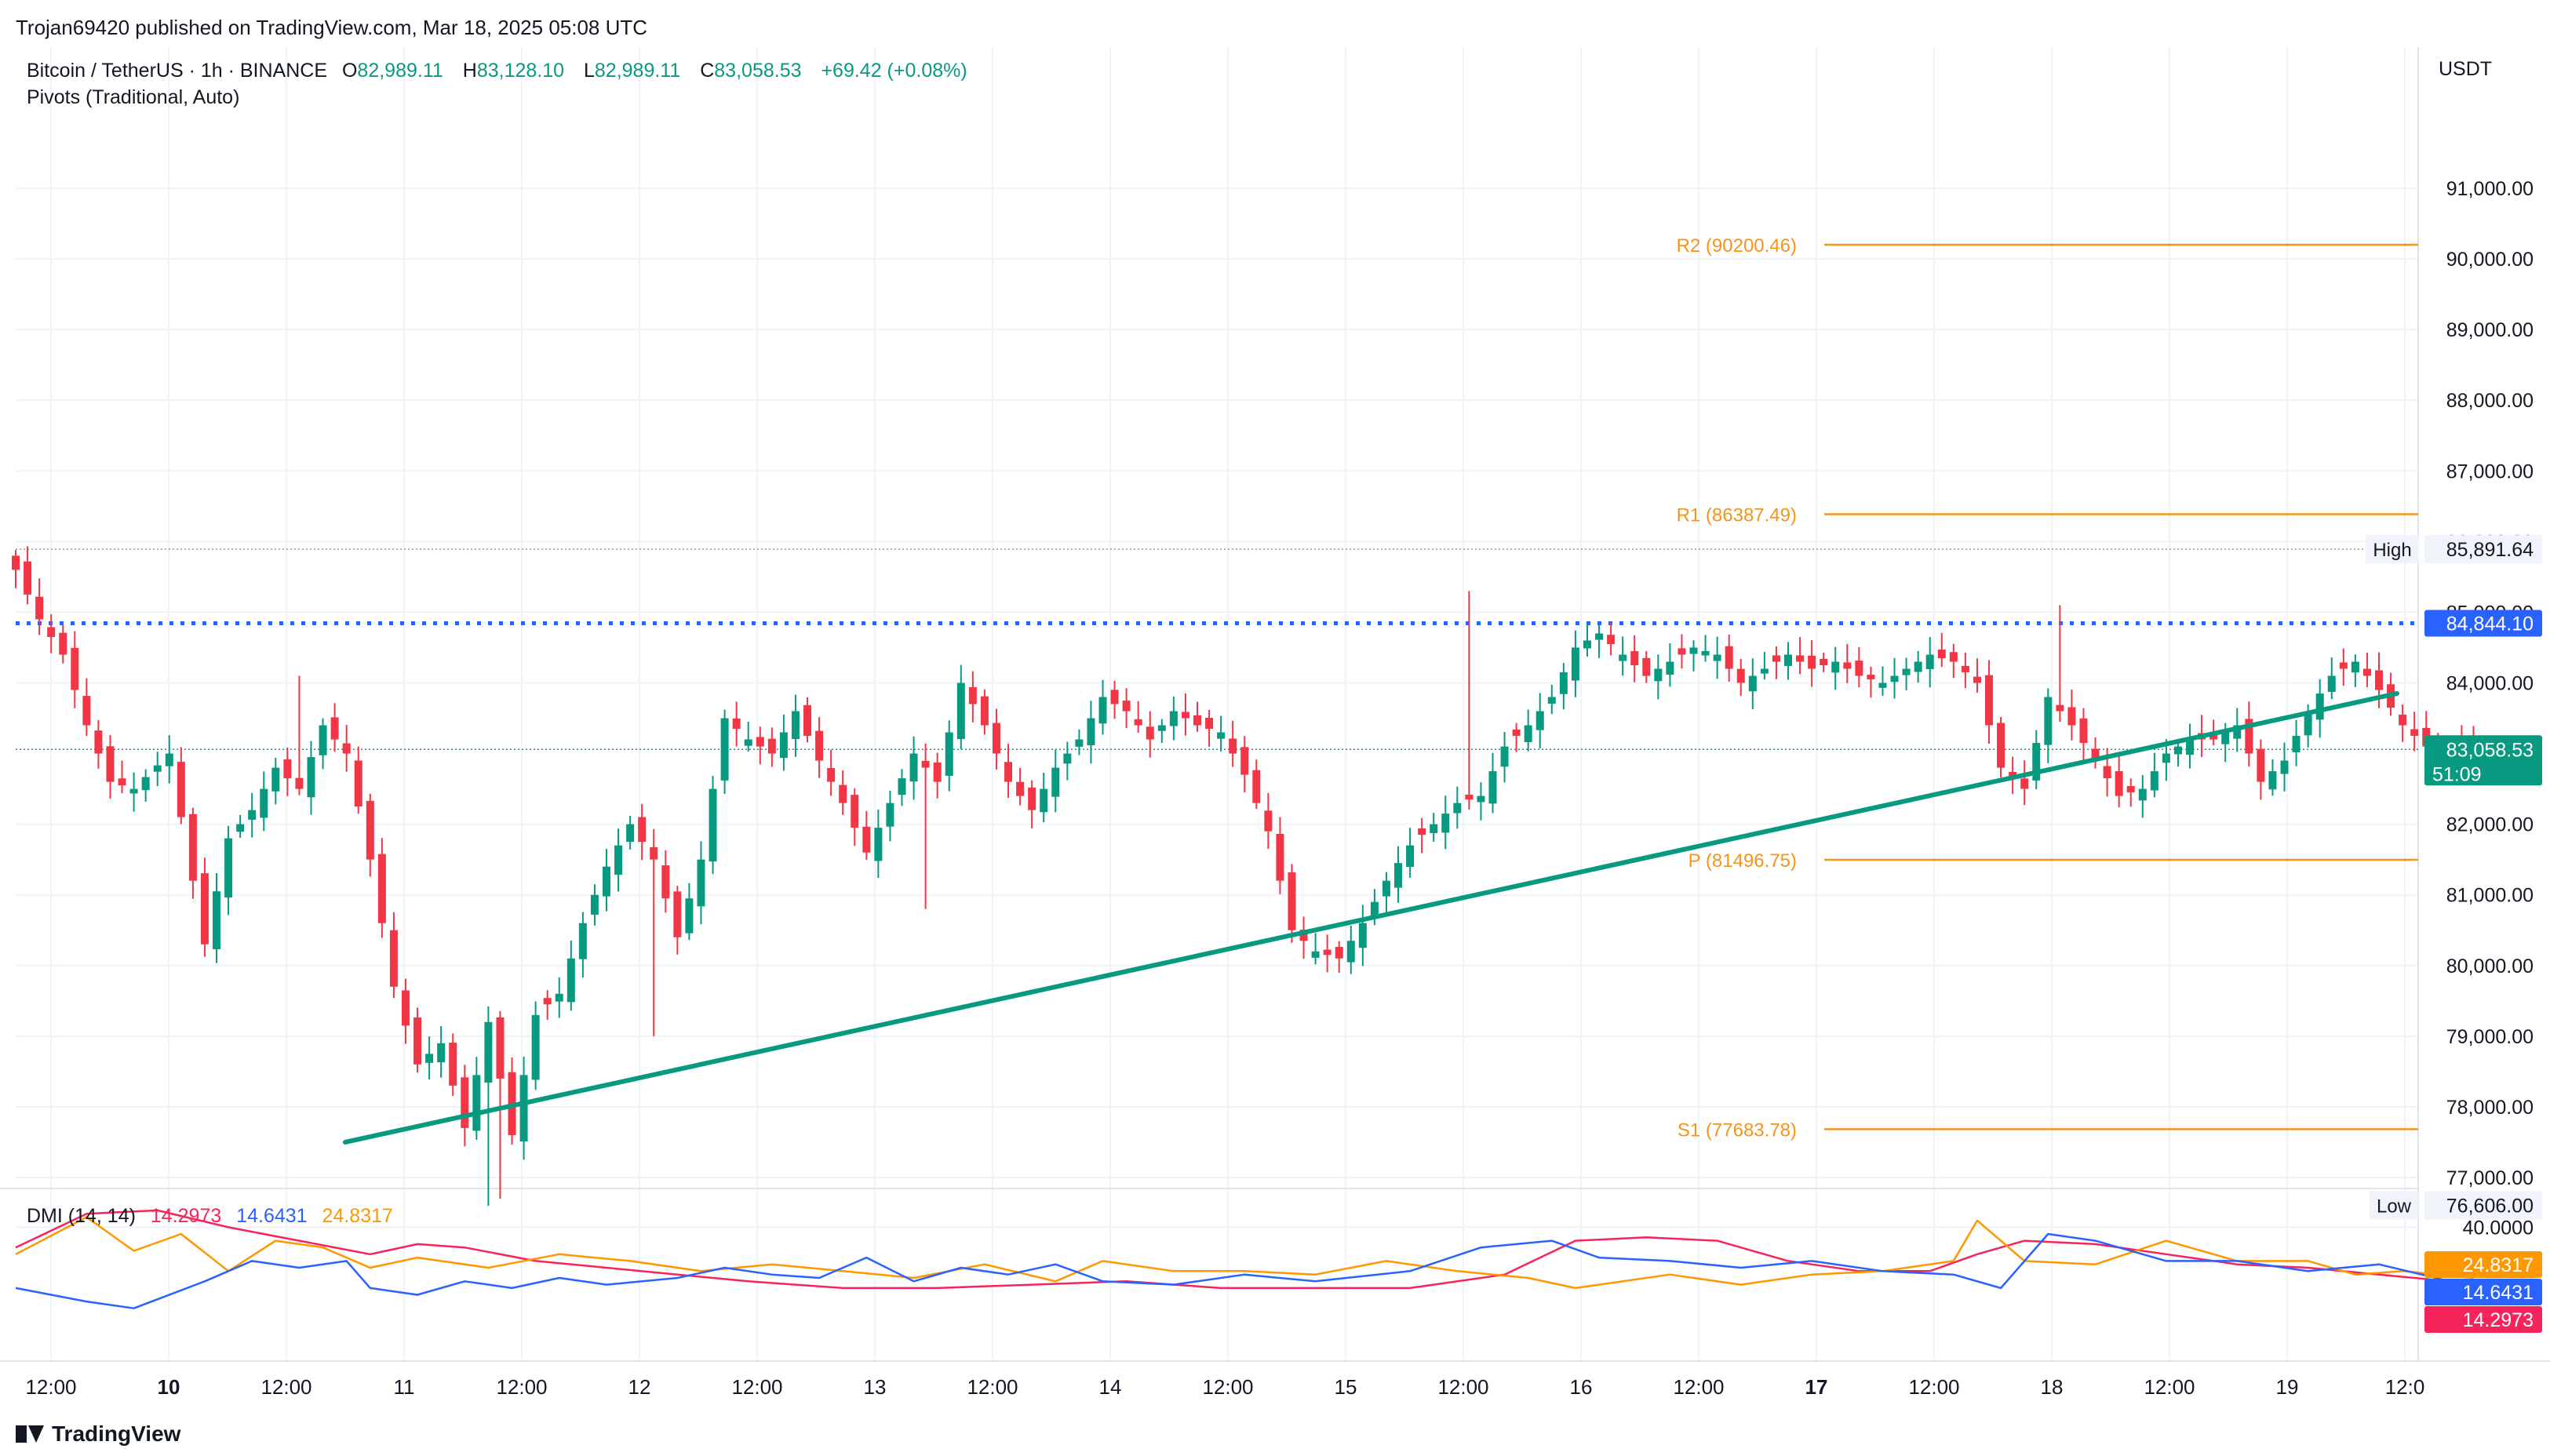  I want to click on x-tick-label: 16, so click(1581, 1387).